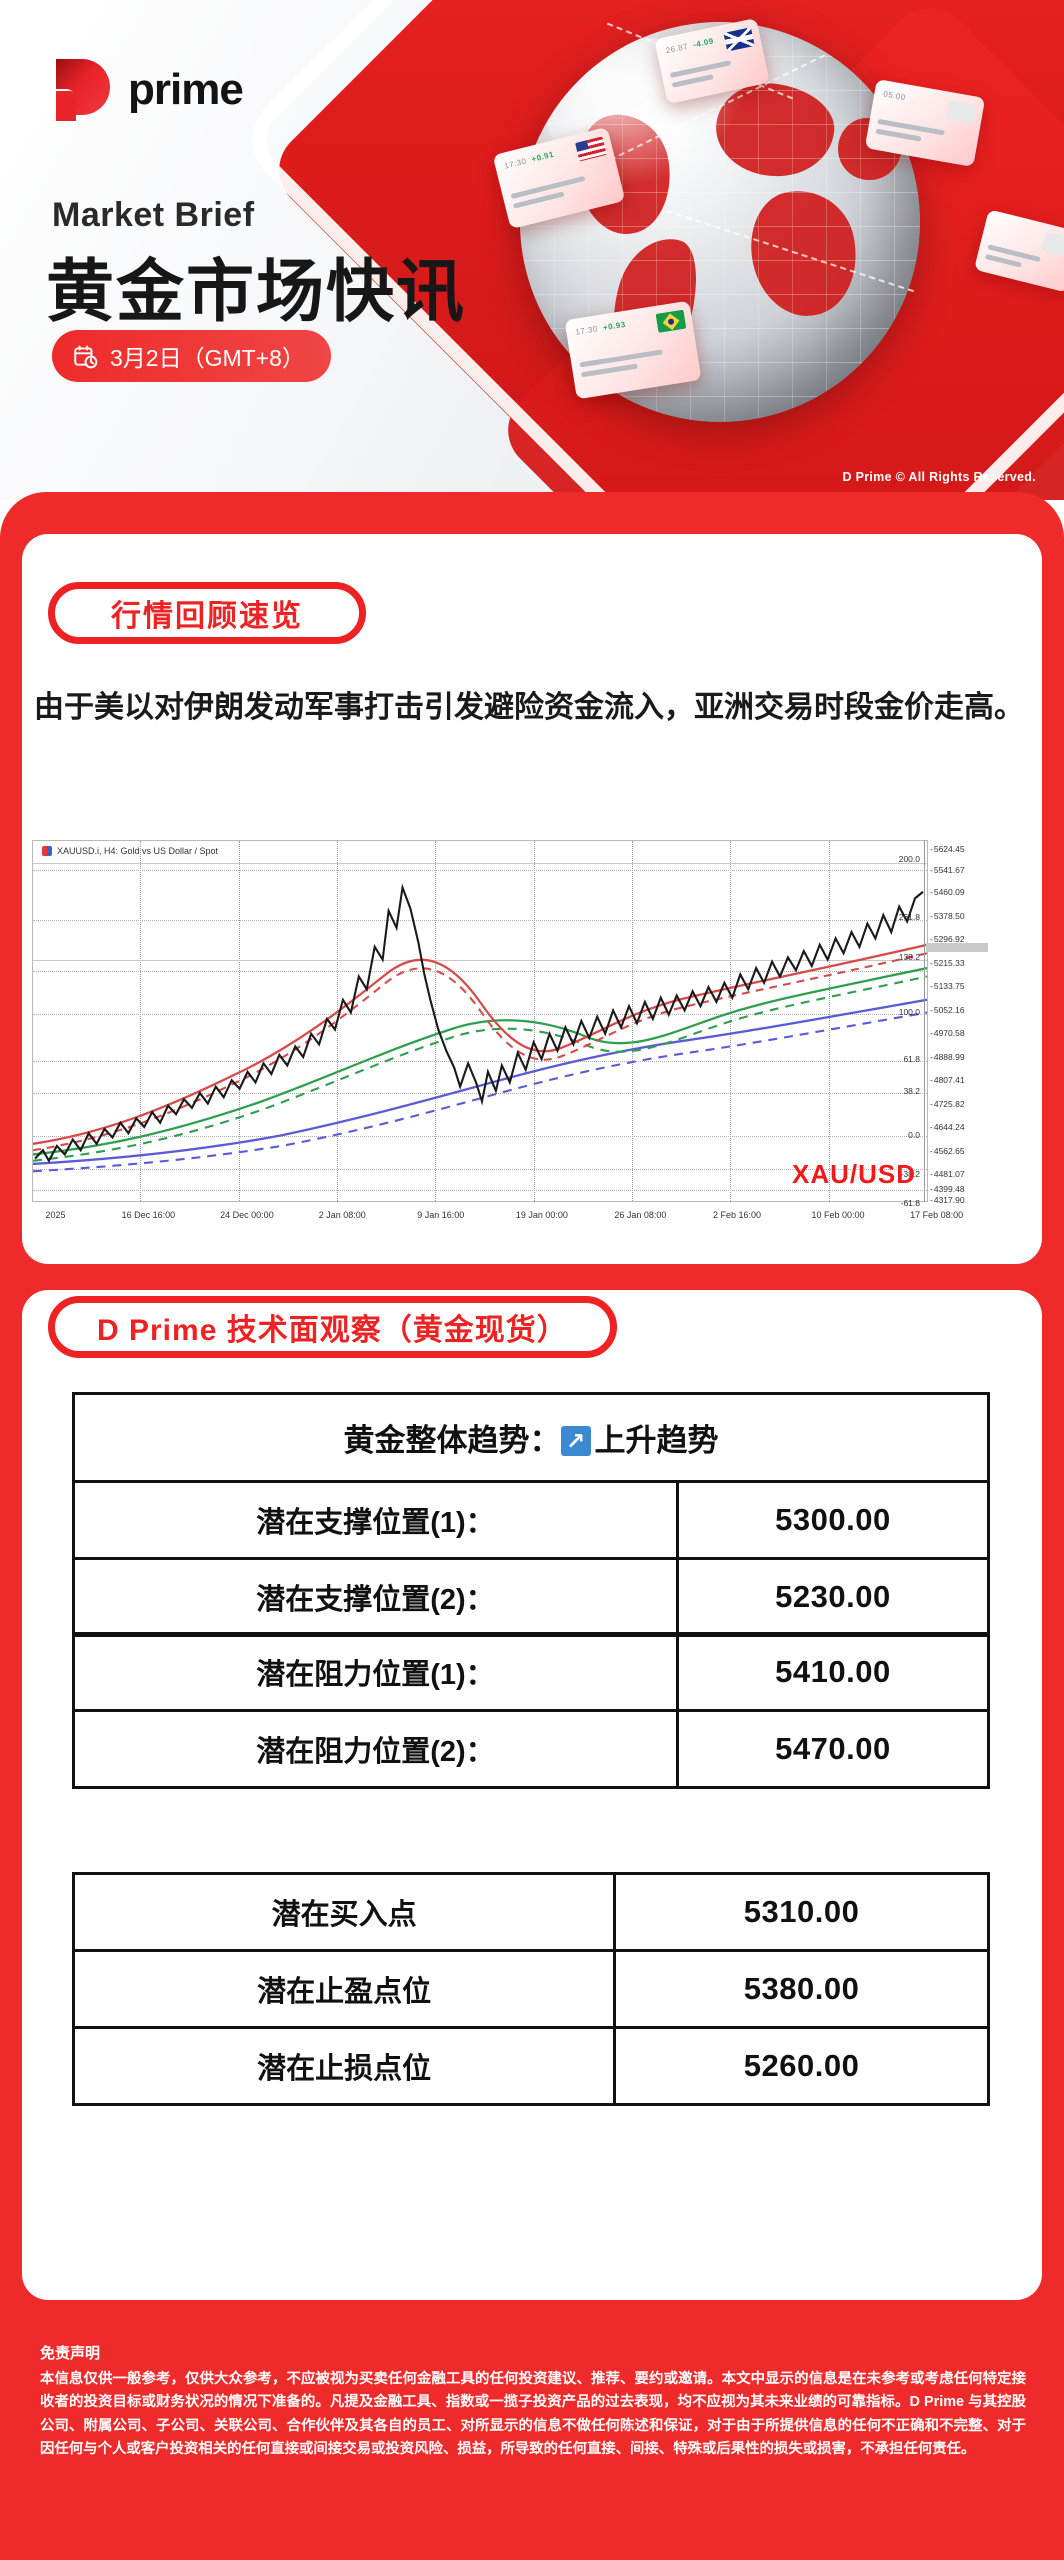 This screenshot has width=1064, height=2560. I want to click on table-row: 潜在阻力位置(1)： 5410.00, so click(531, 1672).